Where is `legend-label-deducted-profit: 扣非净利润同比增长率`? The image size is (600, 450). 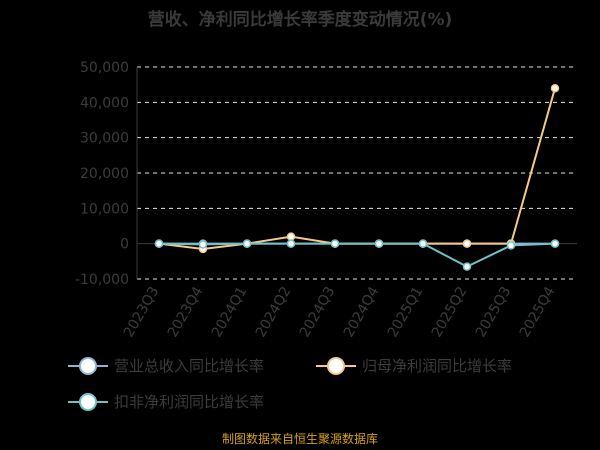
legend-label-deducted-profit: 扣非净利润同比增长率 is located at coordinates (189, 402).